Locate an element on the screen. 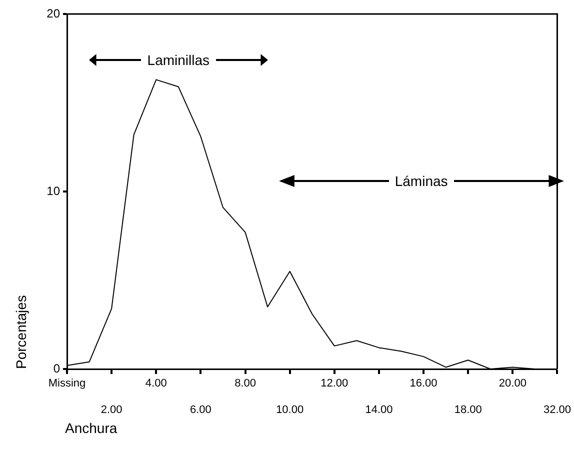 The image size is (574, 459). y-tick-label: 20 is located at coordinates (53, 13).